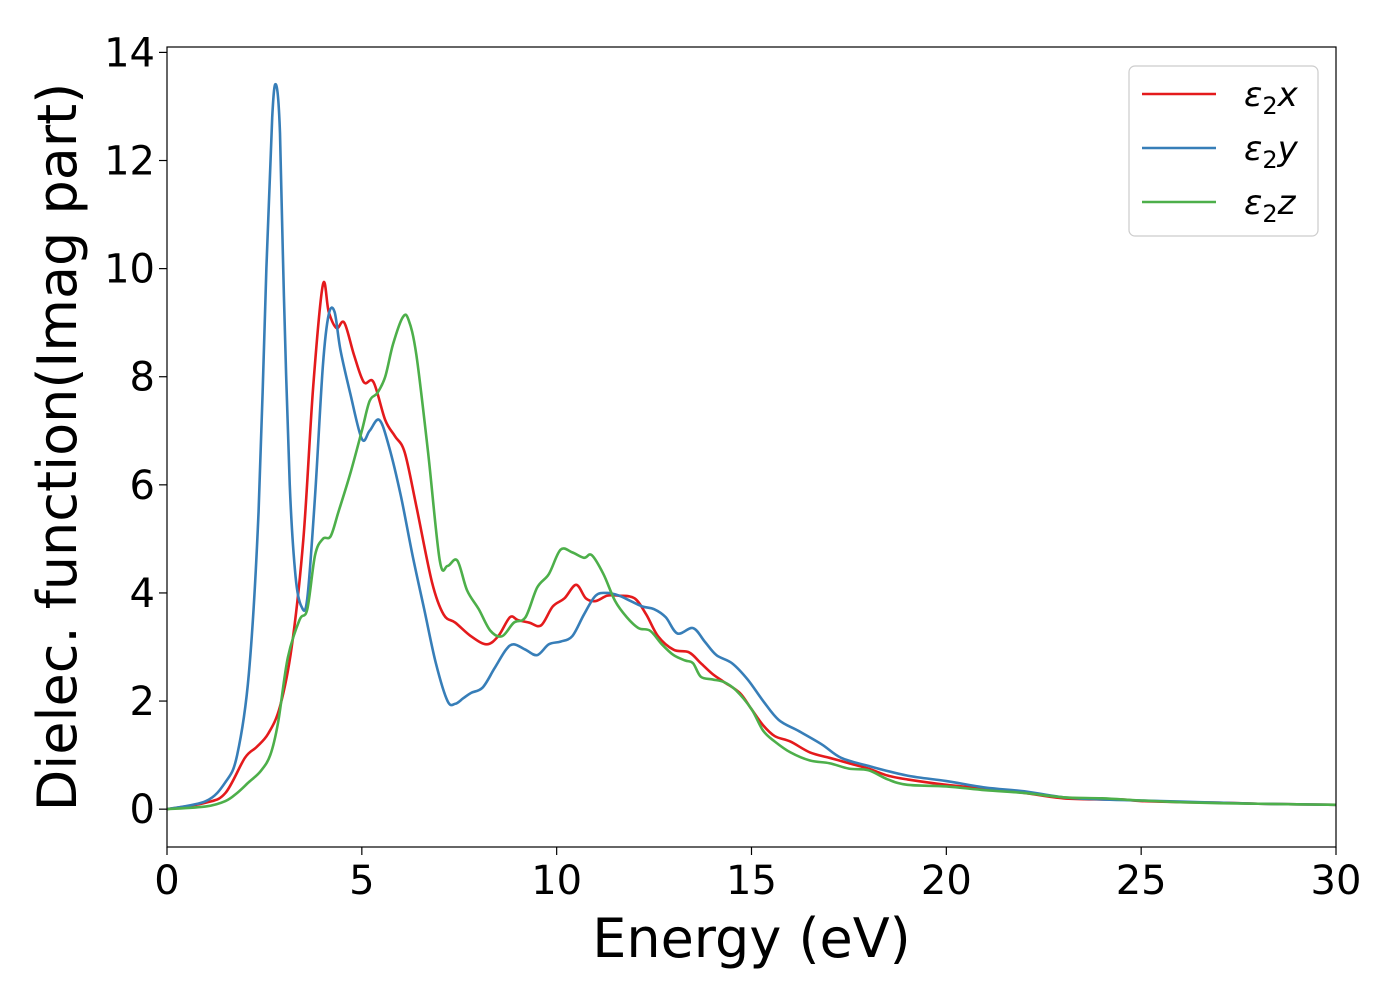  I want to click on y-tick-label: 14, so click(129, 53).